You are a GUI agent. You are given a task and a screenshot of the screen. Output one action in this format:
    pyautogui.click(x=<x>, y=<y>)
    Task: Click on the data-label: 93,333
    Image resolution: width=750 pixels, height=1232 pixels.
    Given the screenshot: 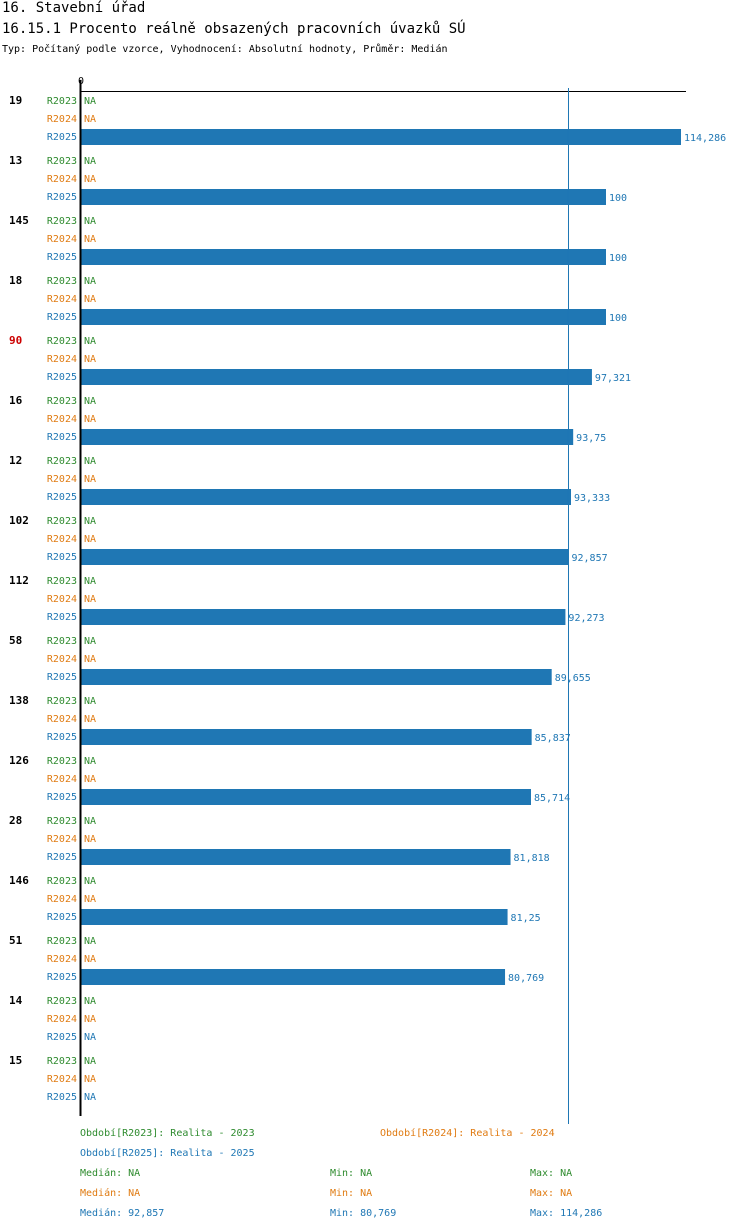 What is the action you would take?
    pyautogui.click(x=592, y=498)
    